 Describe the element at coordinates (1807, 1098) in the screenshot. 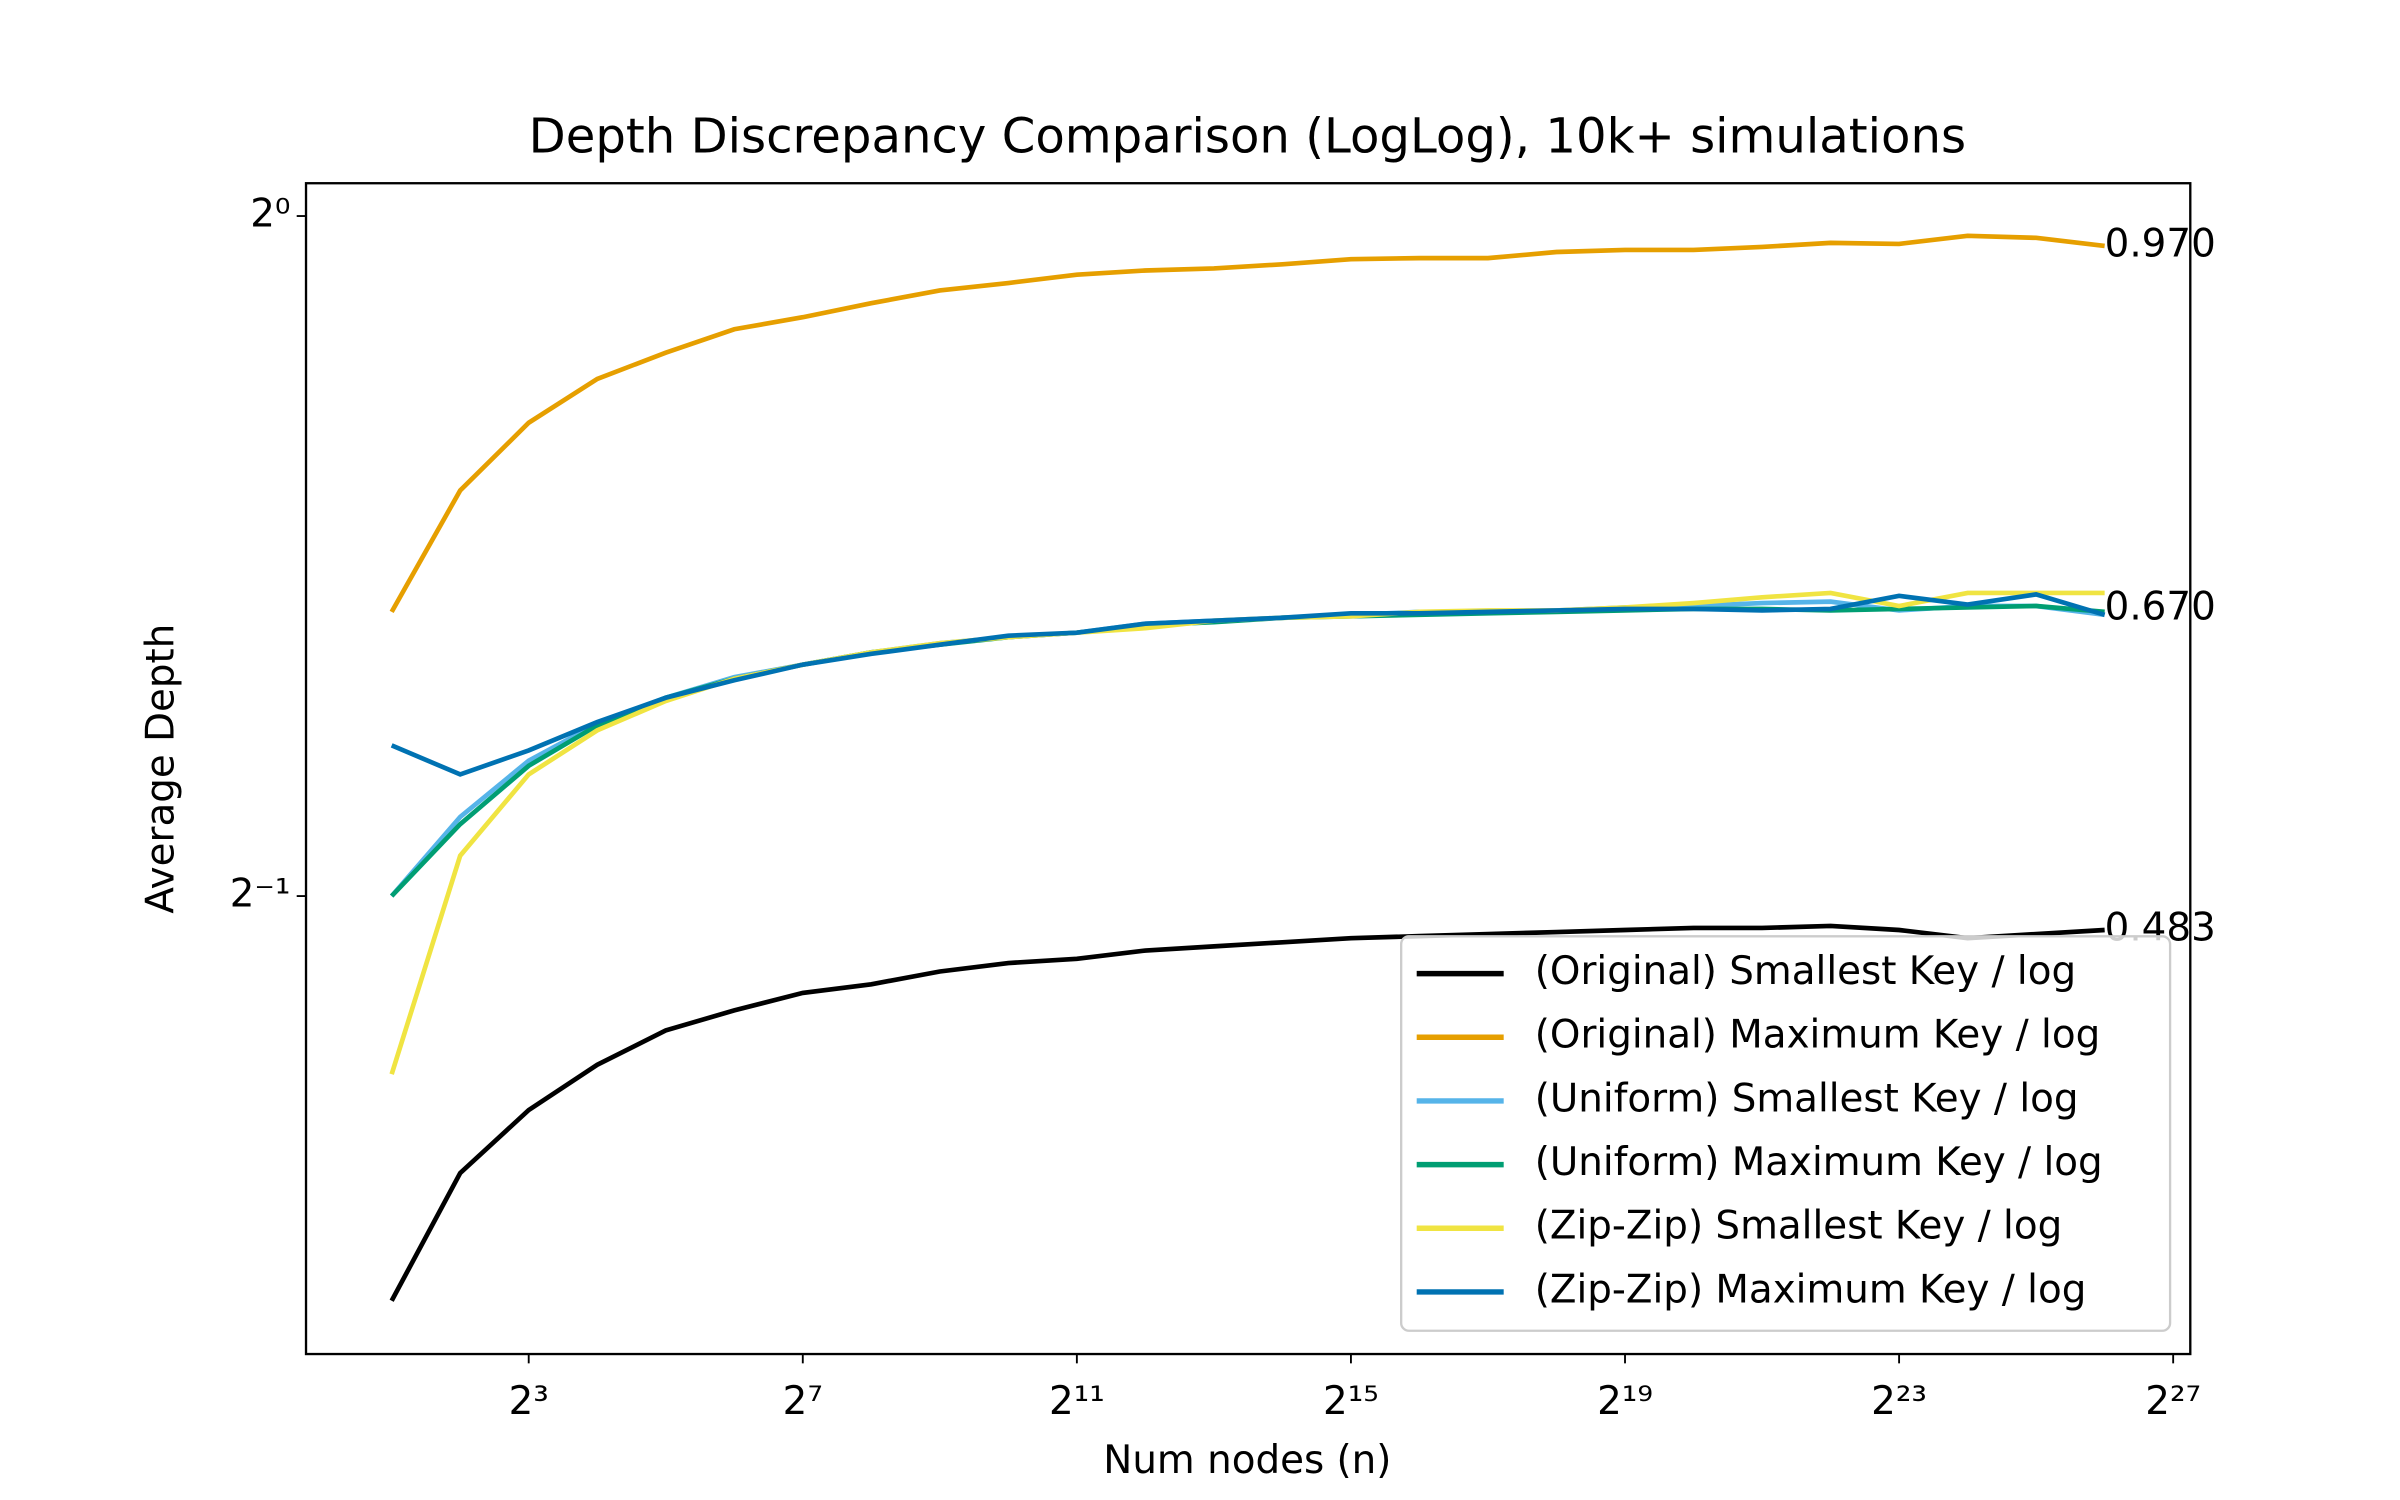

I see `legend-label: (Uniform) Smallest Key / log` at that location.